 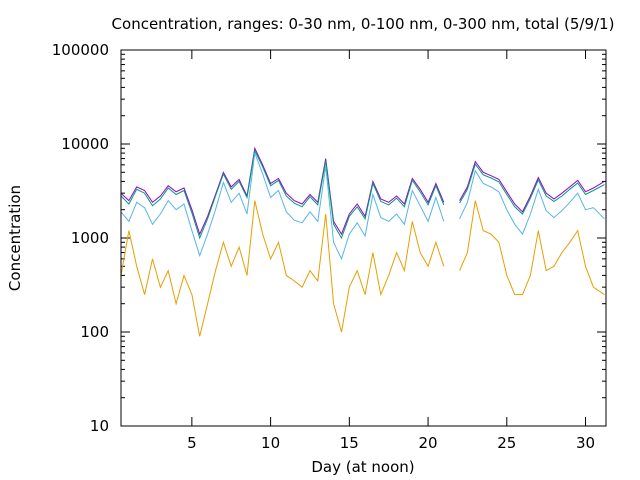 What do you see at coordinates (90, 238) in the screenshot?
I see `y-tick-label: 1000` at bounding box center [90, 238].